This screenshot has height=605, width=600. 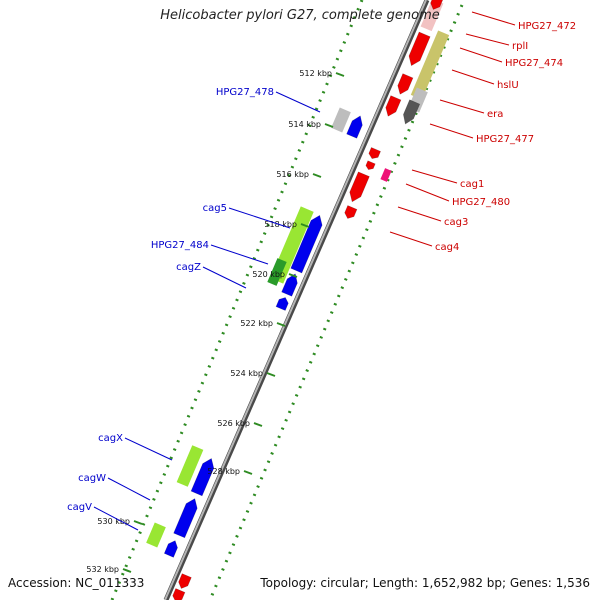 What do you see at coordinates (547, 26) in the screenshot?
I see `reverse-gene-label: HPG27_472` at bounding box center [547, 26].